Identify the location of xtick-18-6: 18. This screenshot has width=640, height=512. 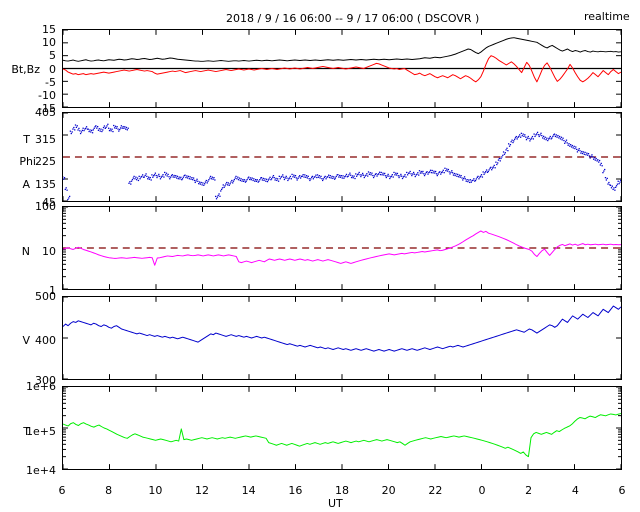
(342, 490).